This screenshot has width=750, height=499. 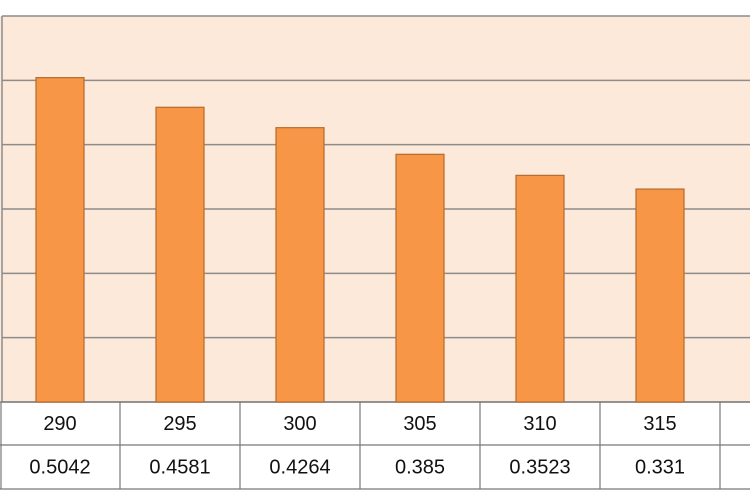 What do you see at coordinates (659, 424) in the screenshot?
I see `x-tick-label: 315` at bounding box center [659, 424].